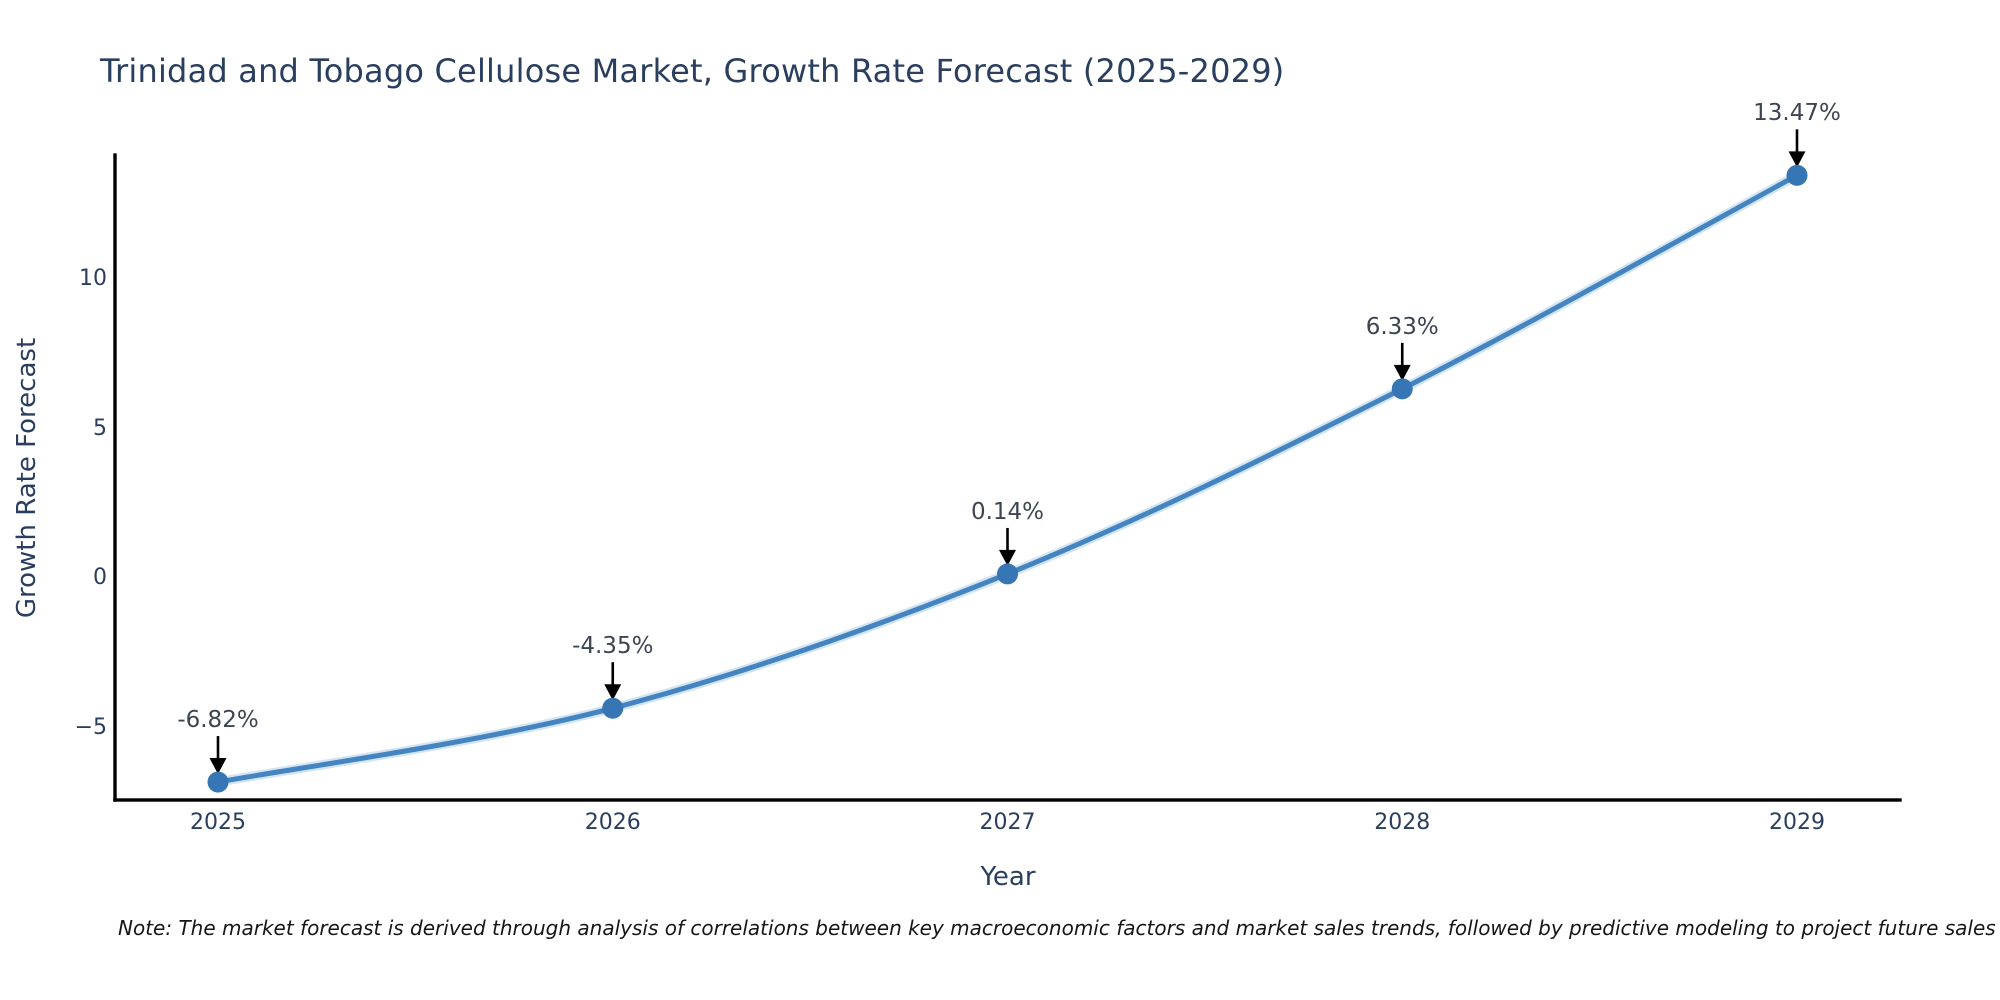 The image size is (2000, 1000). I want to click on y-tick-label: 5, so click(100, 428).